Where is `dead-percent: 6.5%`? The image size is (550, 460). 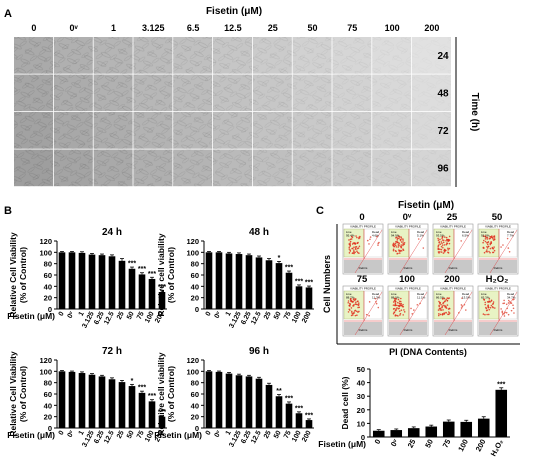
dead-percent: 6.5% is located at coordinates (465, 236).